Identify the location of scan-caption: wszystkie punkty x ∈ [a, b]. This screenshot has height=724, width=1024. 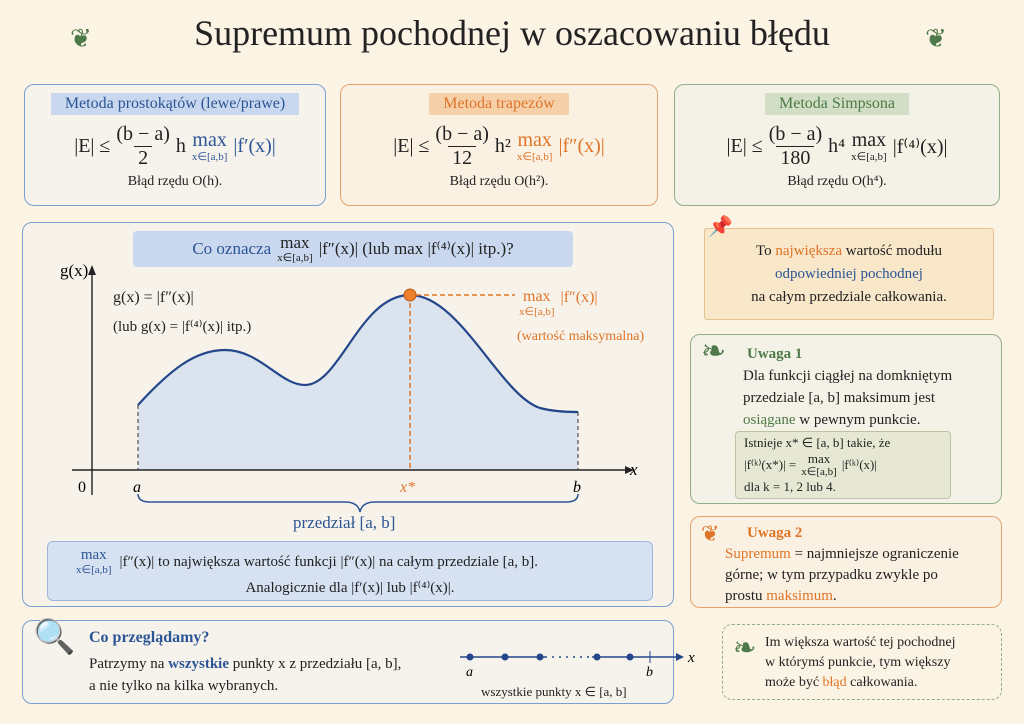
(554, 691).